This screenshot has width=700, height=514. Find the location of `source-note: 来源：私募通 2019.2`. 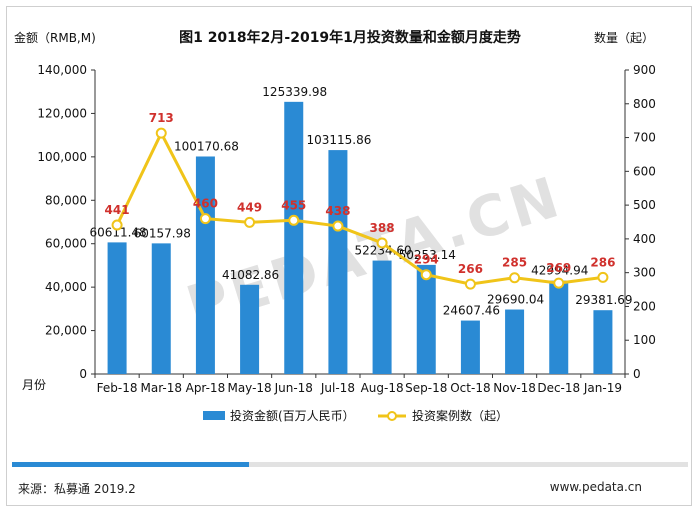

source-note: 来源：私募通 2019.2 is located at coordinates (77, 489).